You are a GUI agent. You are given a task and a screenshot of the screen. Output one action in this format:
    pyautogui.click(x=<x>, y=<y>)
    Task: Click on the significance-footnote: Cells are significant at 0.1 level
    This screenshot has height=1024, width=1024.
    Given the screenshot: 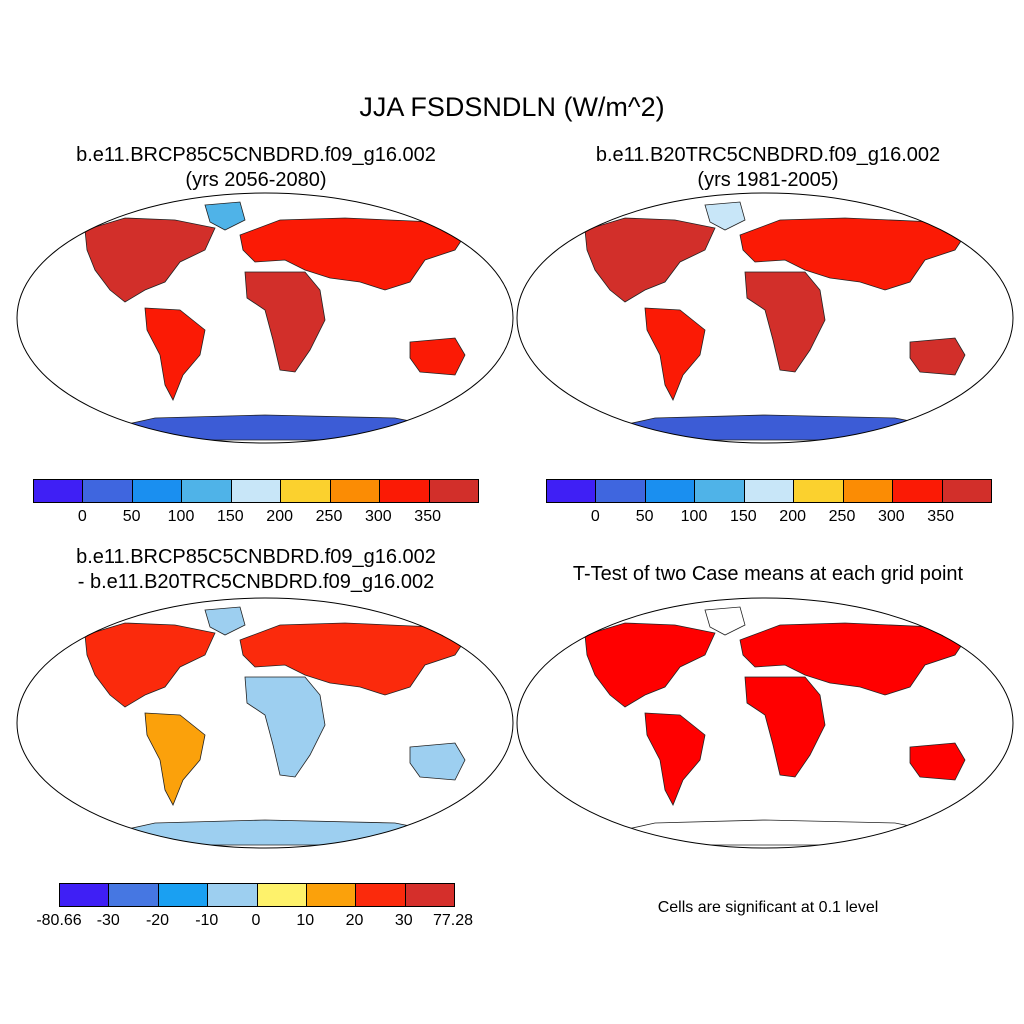 What is the action you would take?
    pyautogui.click(x=768, y=907)
    